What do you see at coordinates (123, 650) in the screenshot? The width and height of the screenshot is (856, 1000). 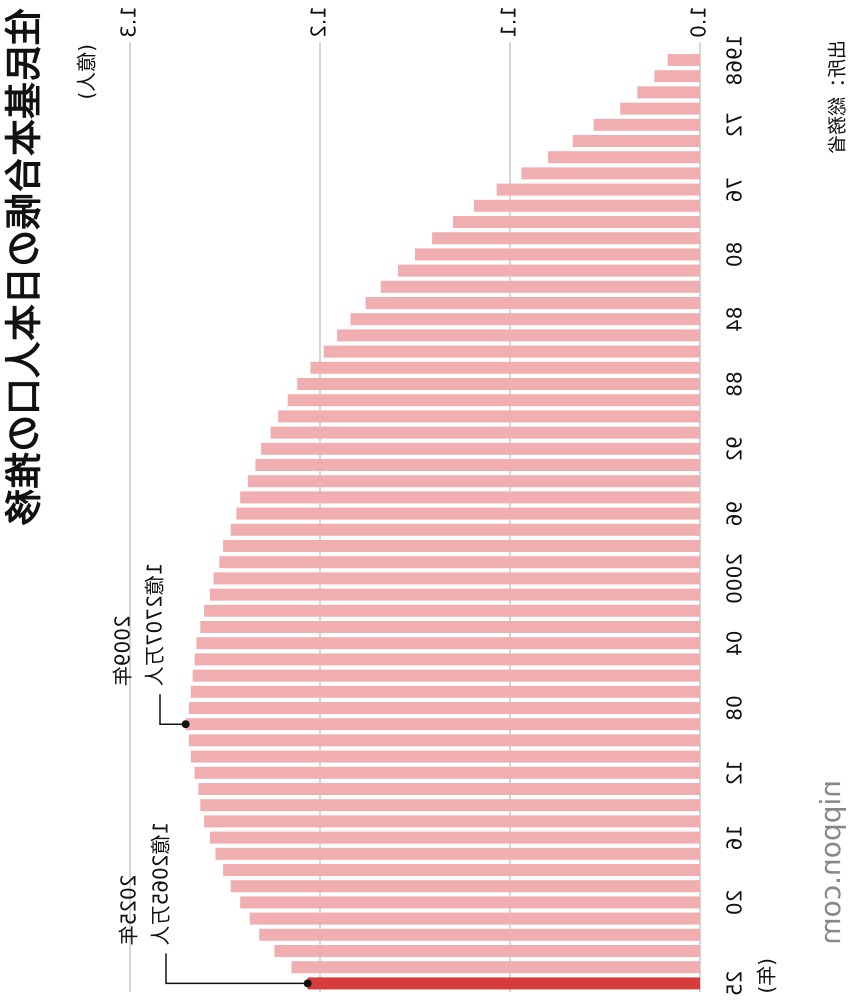 I see `annotation-year: 2009年` at bounding box center [123, 650].